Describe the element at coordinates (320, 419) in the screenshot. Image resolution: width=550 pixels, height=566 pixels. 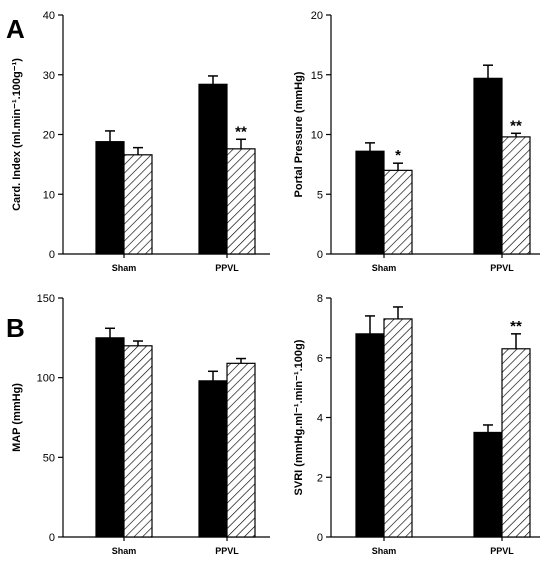
I see `chart-4-y-tick-label: 4` at that location.